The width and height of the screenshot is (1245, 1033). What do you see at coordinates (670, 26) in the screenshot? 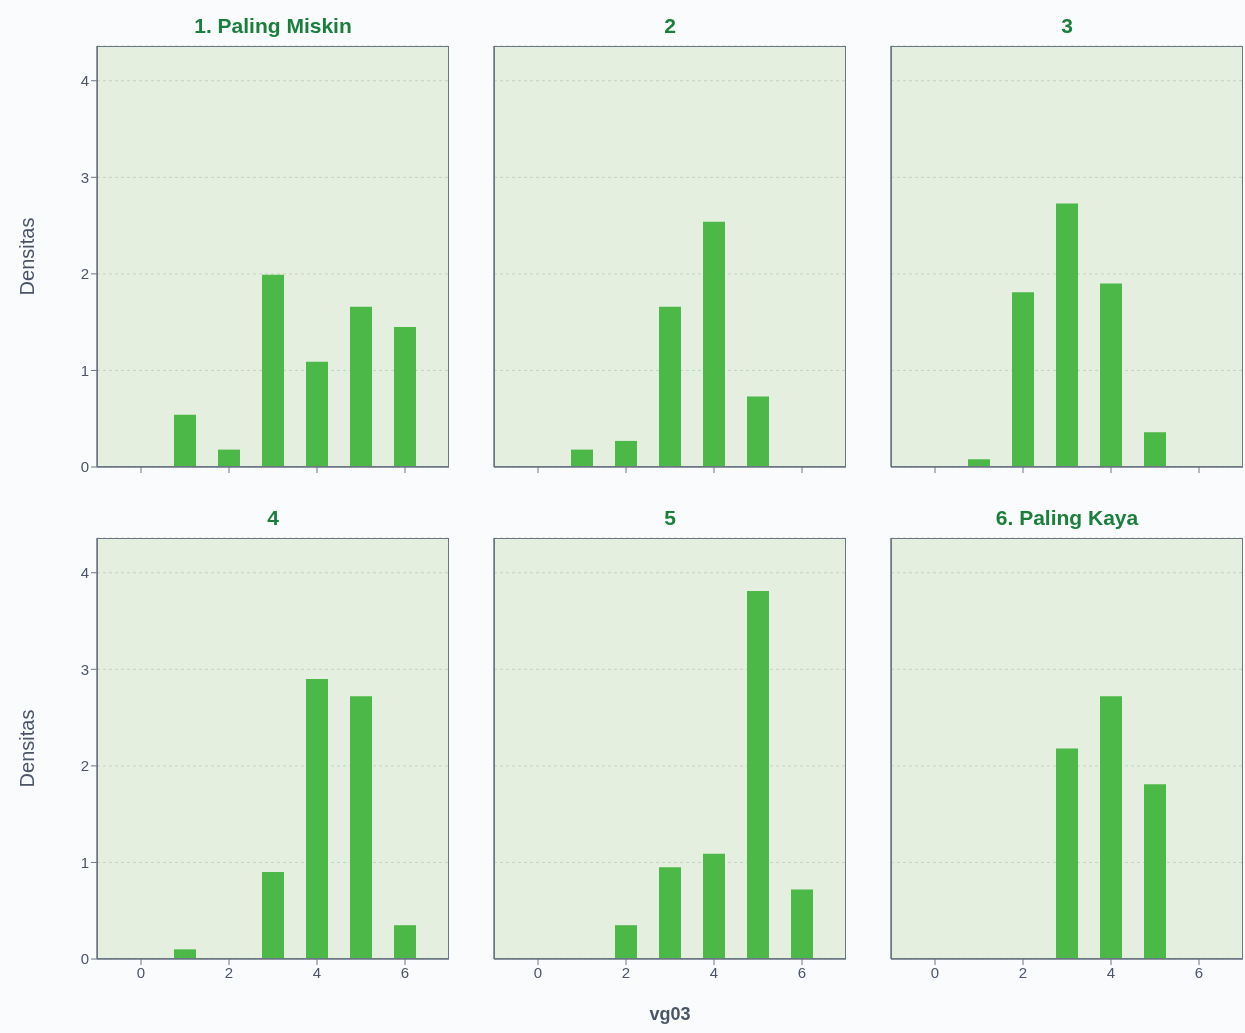
I see `chart-title: 2` at bounding box center [670, 26].